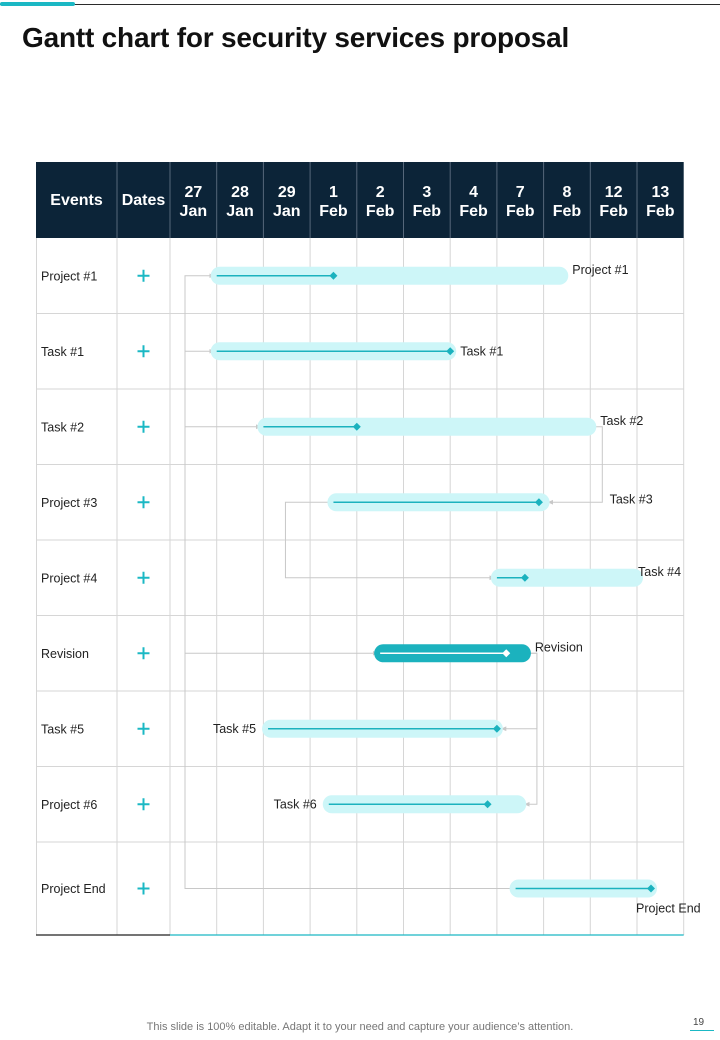  Describe the element at coordinates (473, 192) in the screenshot. I see `header-date-day: 4` at that location.